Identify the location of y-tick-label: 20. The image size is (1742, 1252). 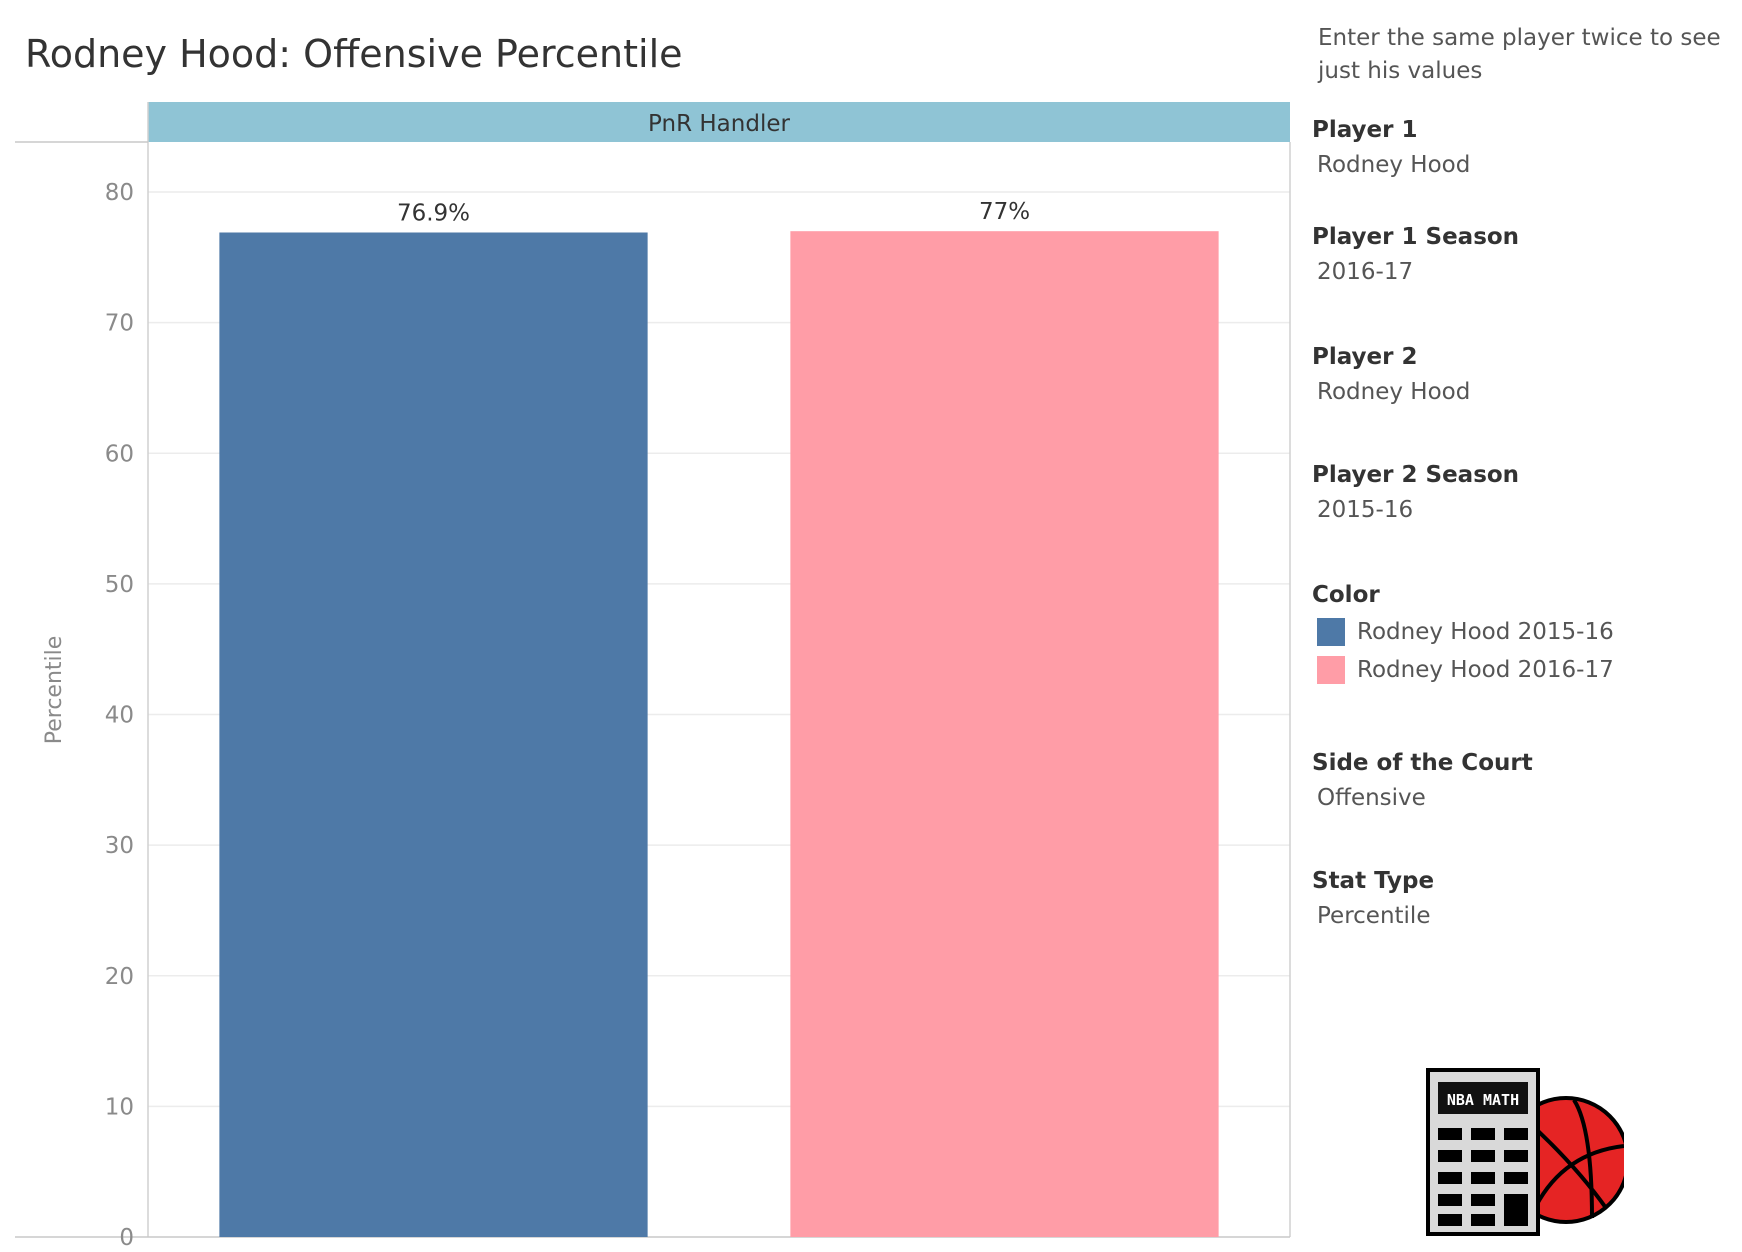
(119, 977).